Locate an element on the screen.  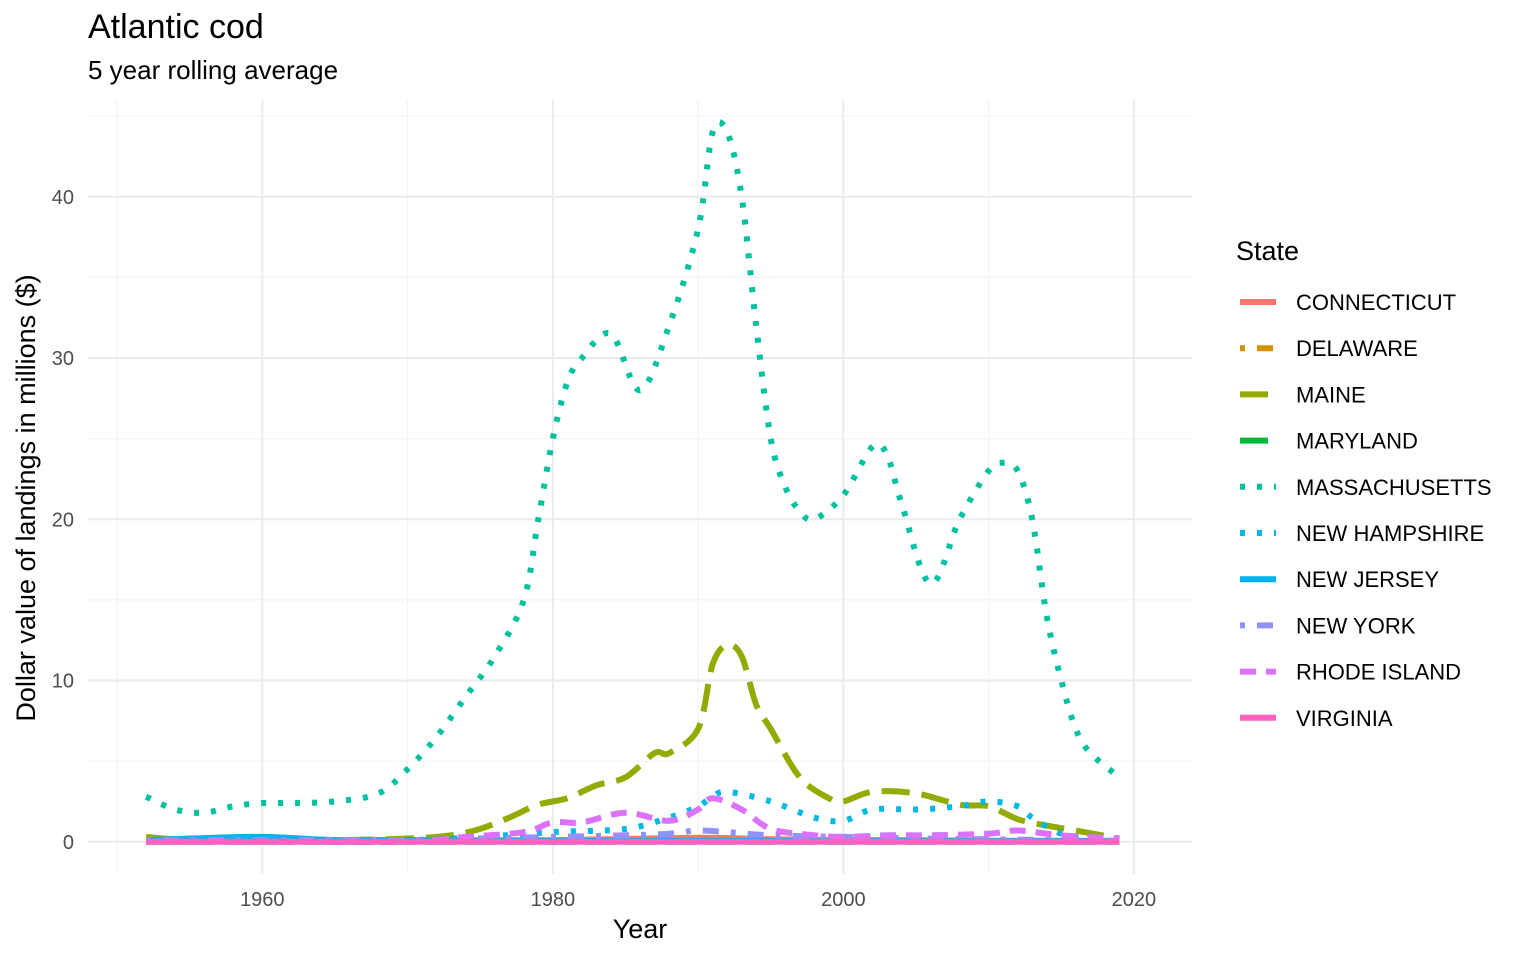
legend-item: RHODE ISLAND is located at coordinates (1350, 672).